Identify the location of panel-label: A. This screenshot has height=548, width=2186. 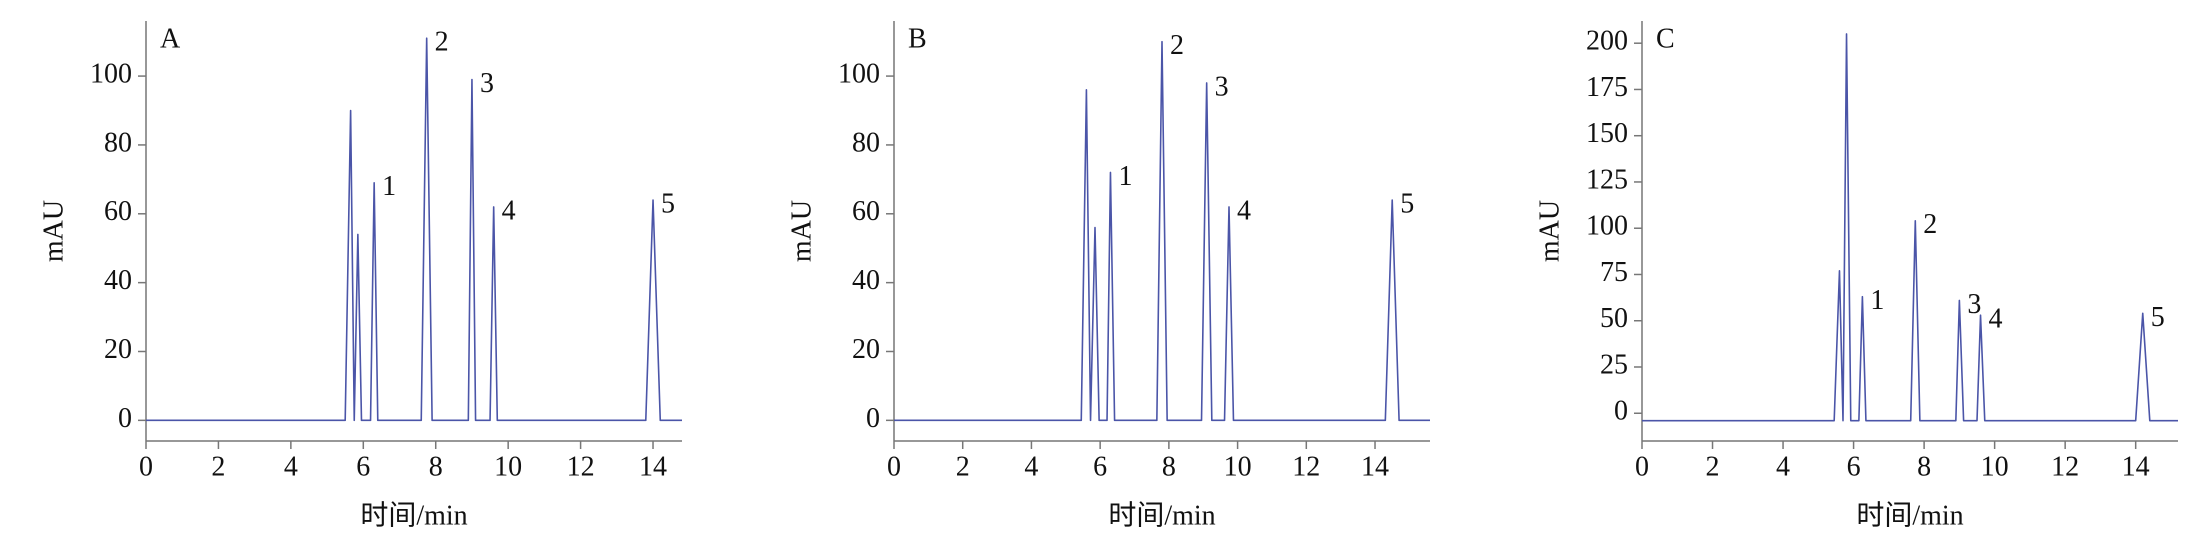
(170, 38).